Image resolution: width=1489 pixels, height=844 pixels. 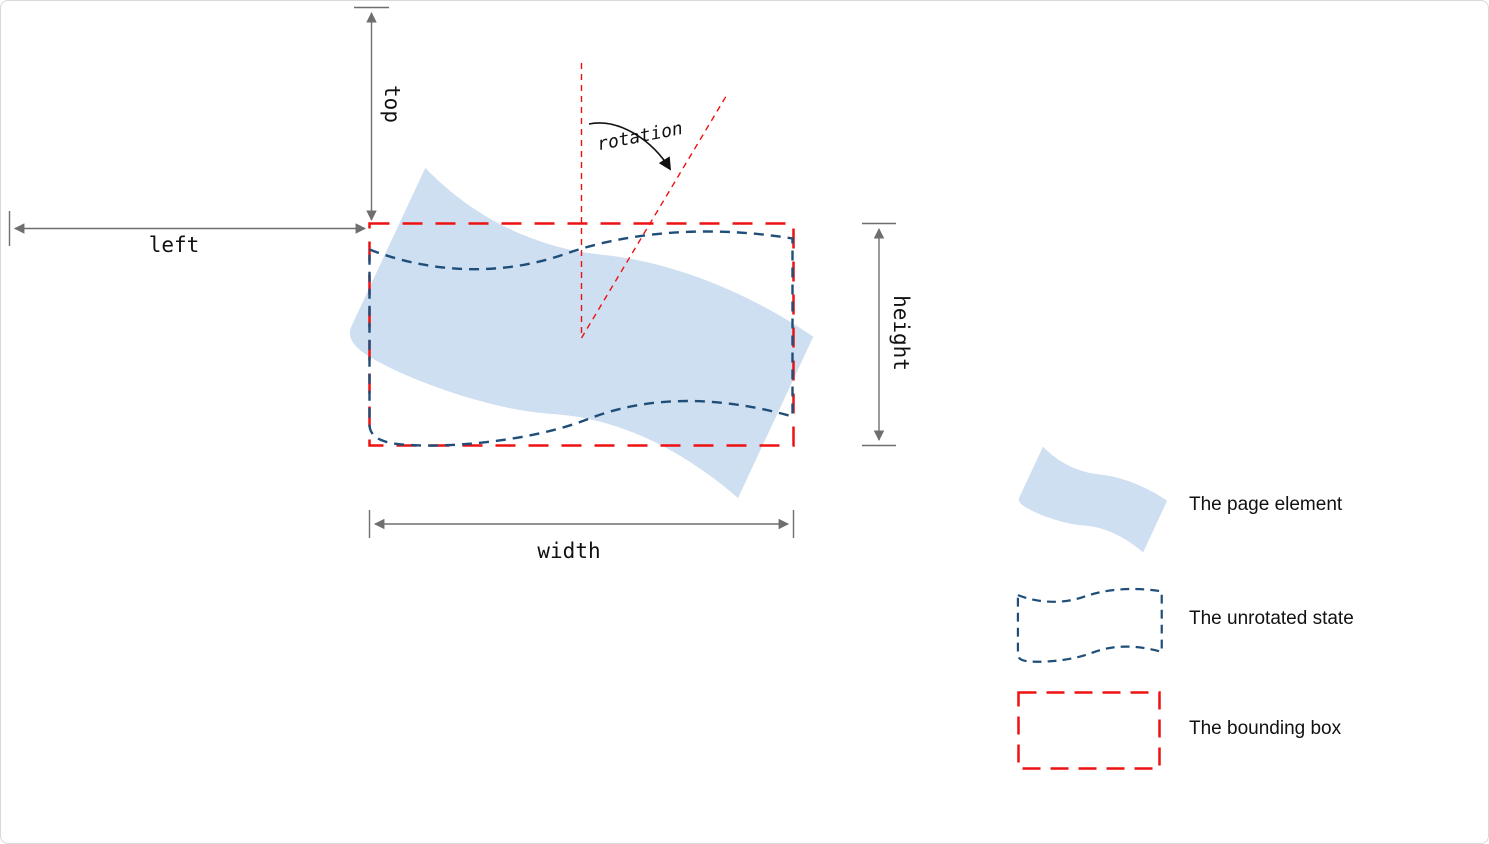 I want to click on legend-label-bounding-box: The bounding box, so click(x=1265, y=728).